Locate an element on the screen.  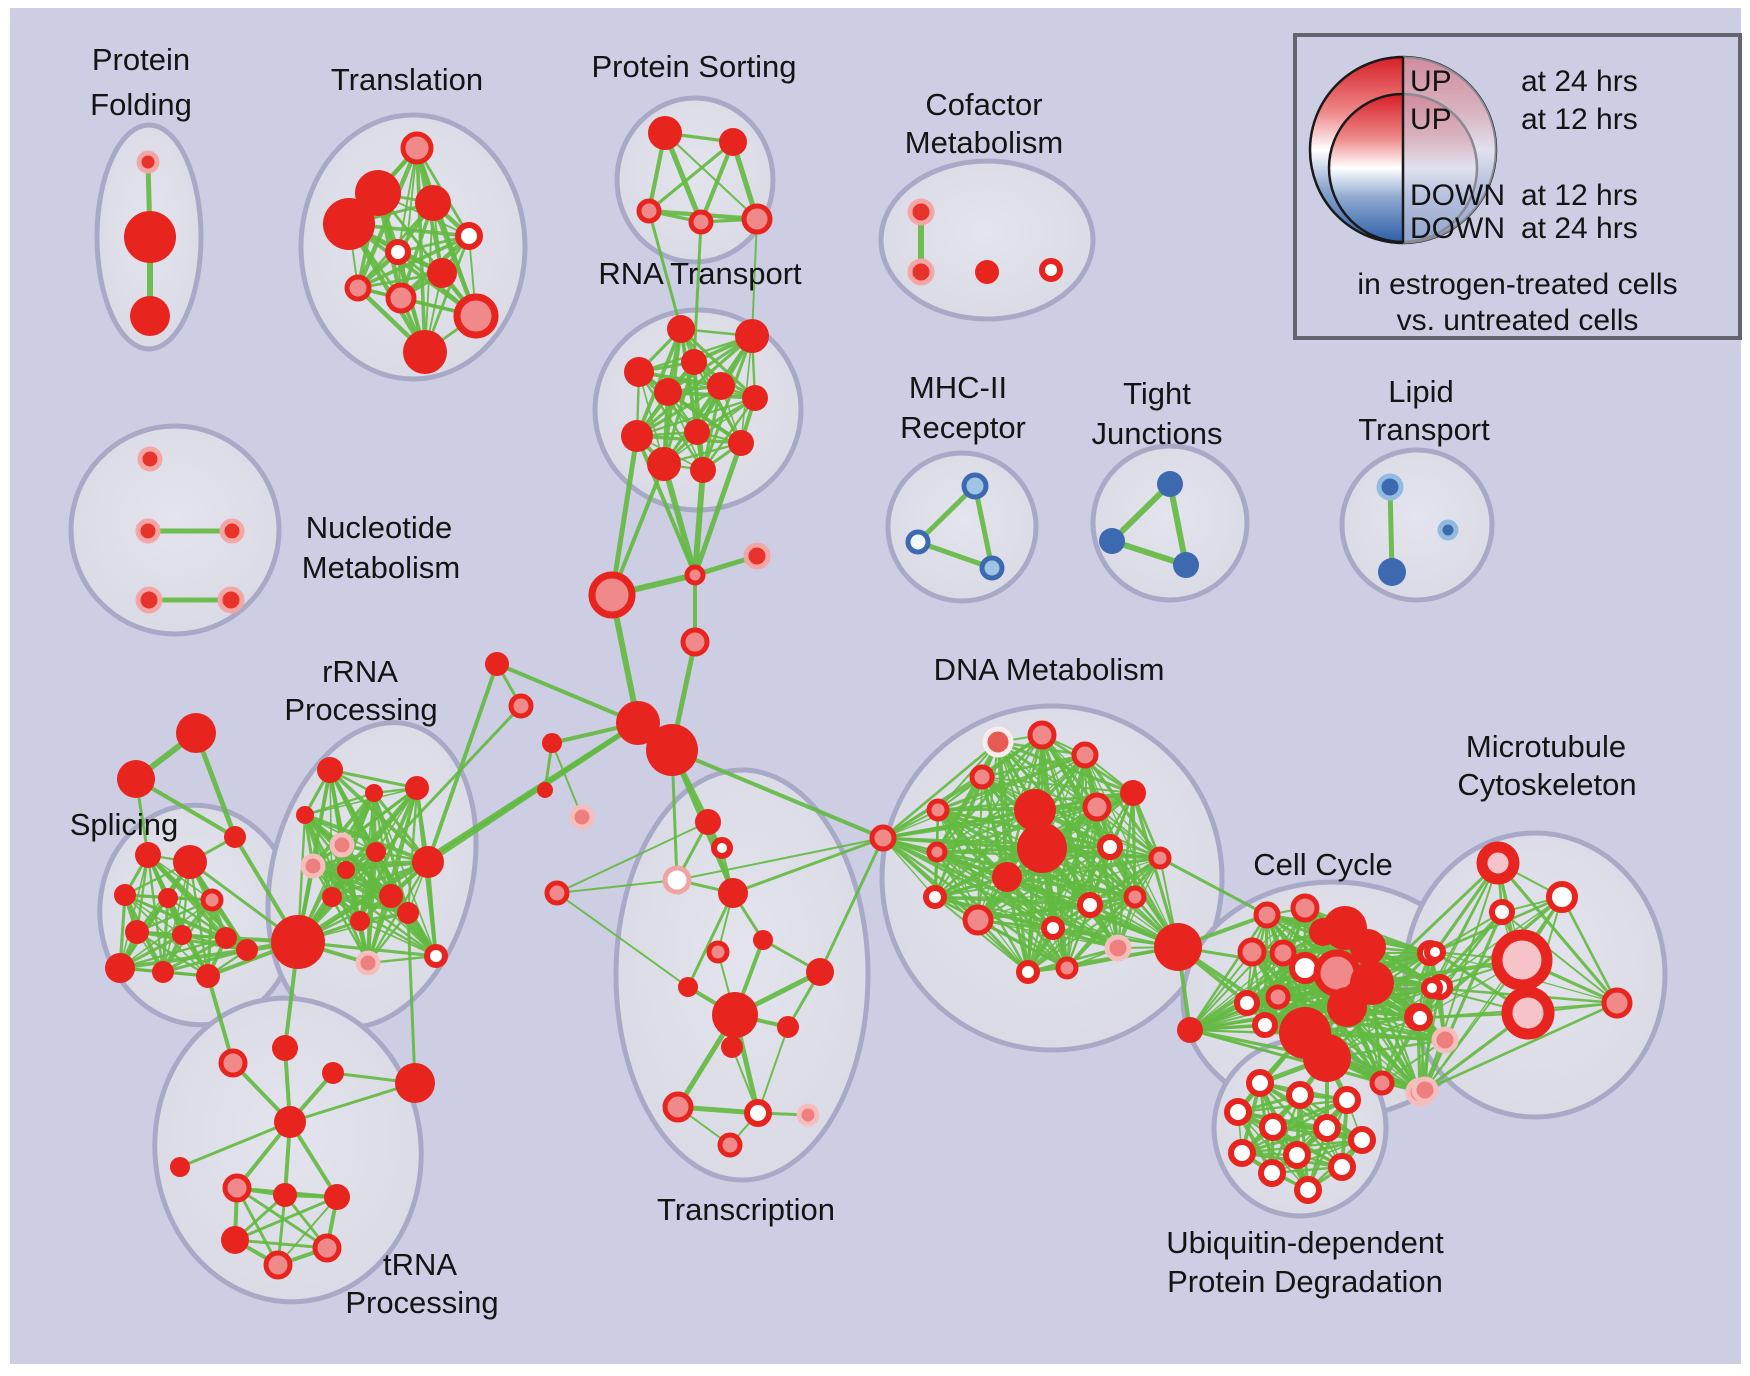
cluster-label-rrna-processing: Processing is located at coordinates (360, 709).